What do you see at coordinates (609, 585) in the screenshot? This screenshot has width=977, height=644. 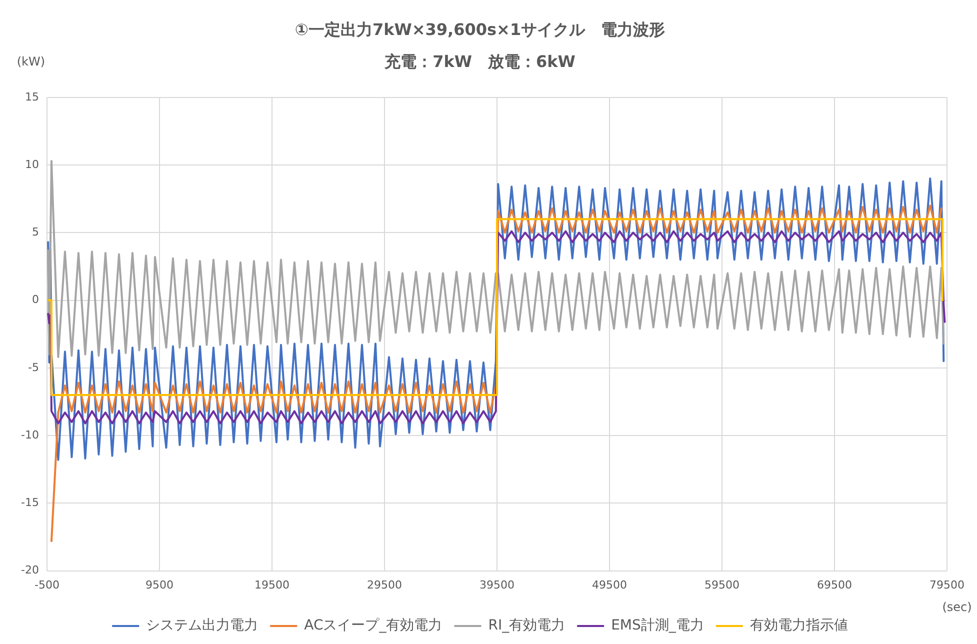 I see `x-tick-label: 49500` at bounding box center [609, 585].